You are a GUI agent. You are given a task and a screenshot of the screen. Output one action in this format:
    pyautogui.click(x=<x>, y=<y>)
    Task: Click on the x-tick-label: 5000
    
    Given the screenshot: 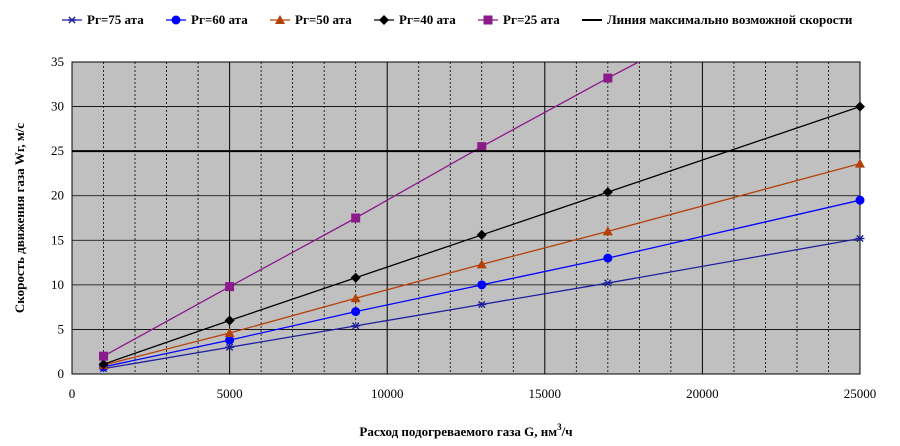 What is the action you would take?
    pyautogui.click(x=230, y=393)
    